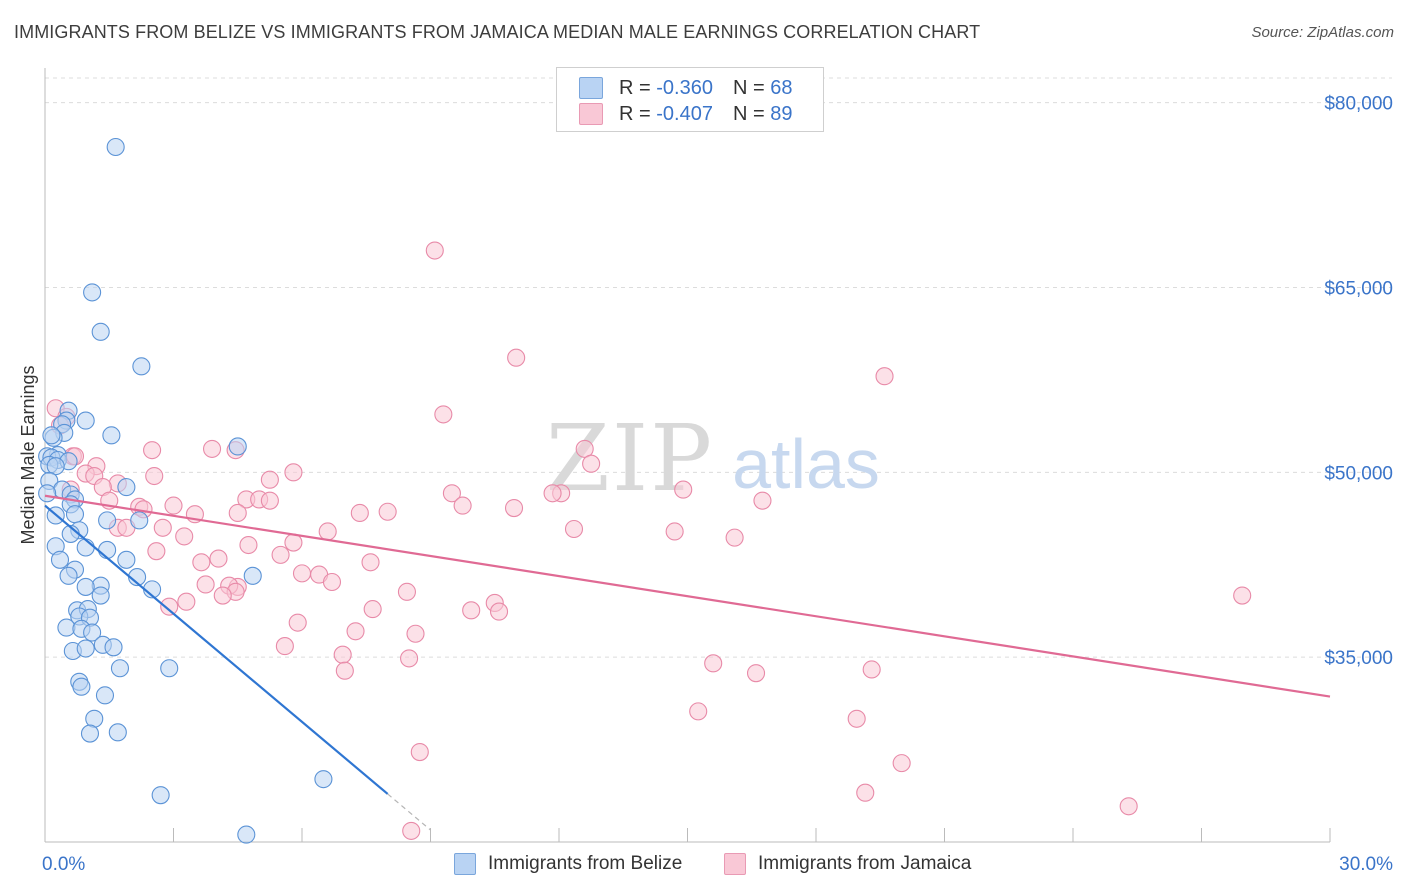 This screenshot has width=1406, height=892. What do you see at coordinates (216, 649) in the screenshot?
I see `belize-trend-line` at bounding box center [216, 649].